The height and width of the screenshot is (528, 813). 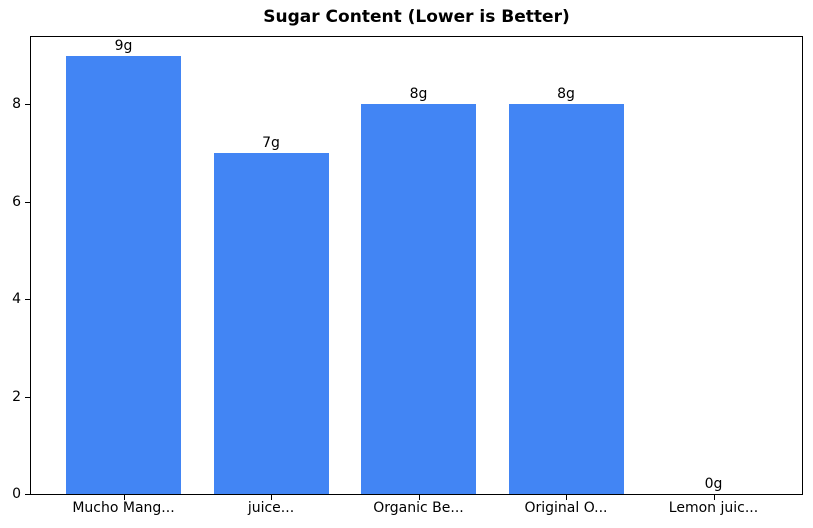 I want to click on bar-value-label: 9g, so click(x=123, y=45).